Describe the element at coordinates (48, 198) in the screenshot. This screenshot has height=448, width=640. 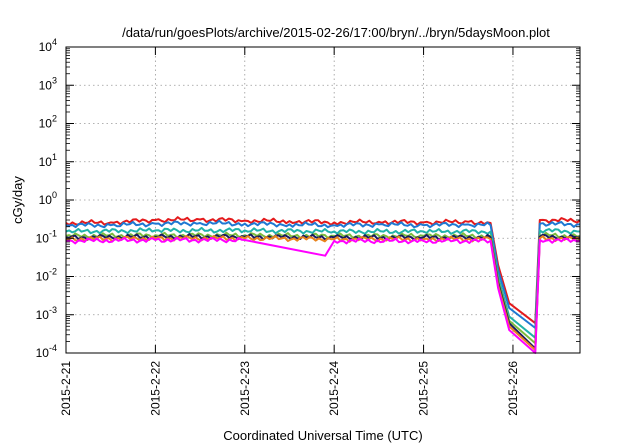
I see `y-tick-label: 10⁰` at that location.